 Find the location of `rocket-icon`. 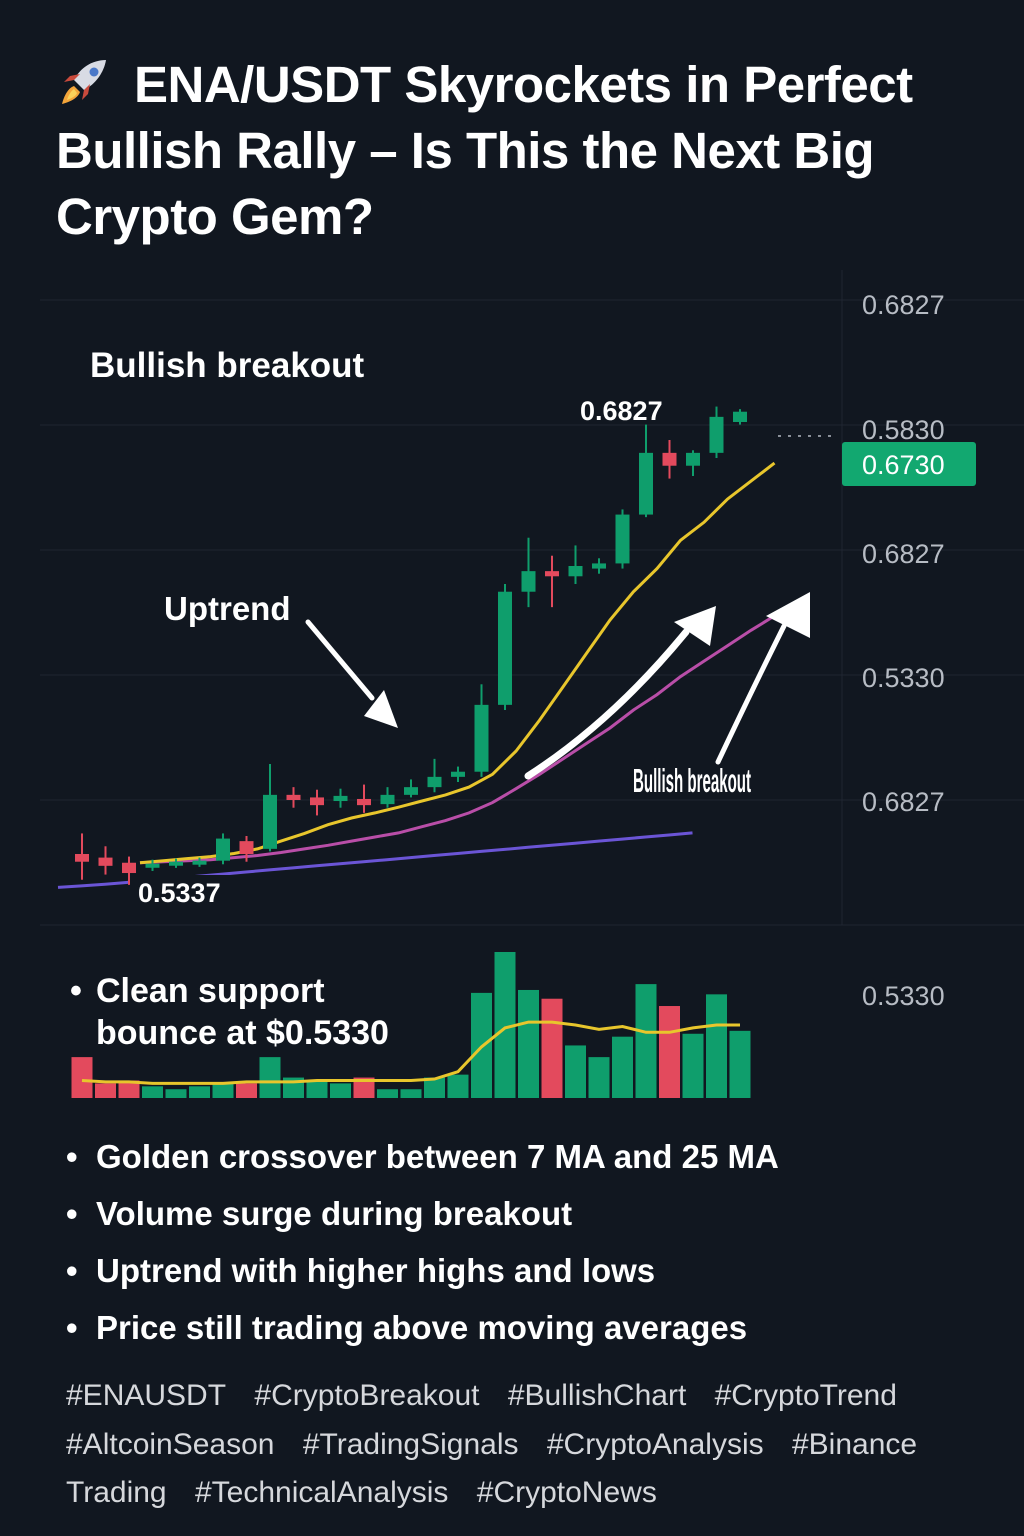

rocket-icon is located at coordinates (84, 82).